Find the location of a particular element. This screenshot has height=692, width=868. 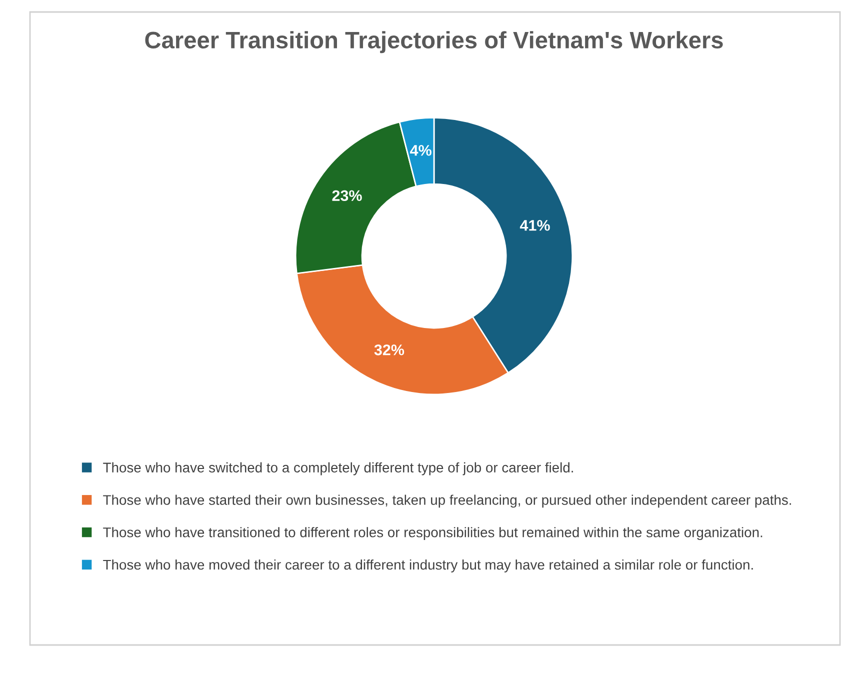

legend-label: Those who have switched to a completely different type of job or career field. is located at coordinates (338, 469).